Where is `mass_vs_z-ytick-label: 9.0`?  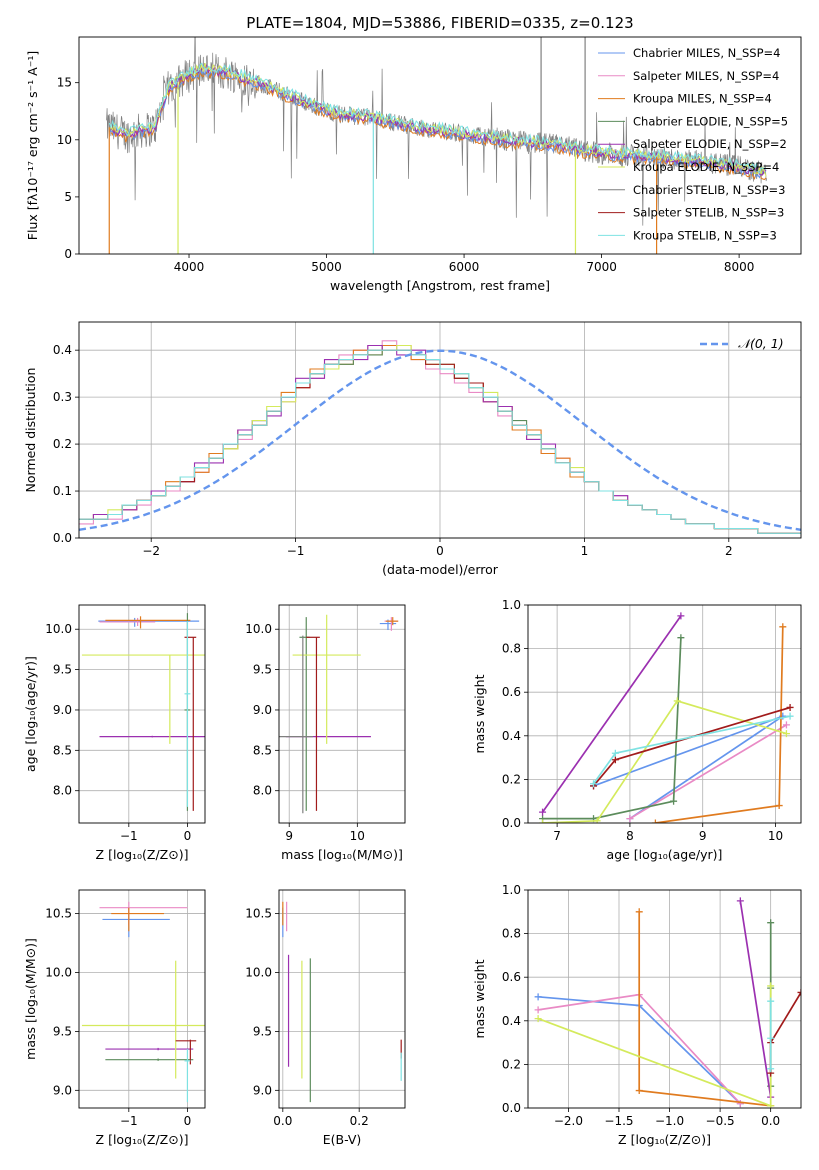 mass_vs_z-ytick-label: 9.0 is located at coordinates (62, 1090).